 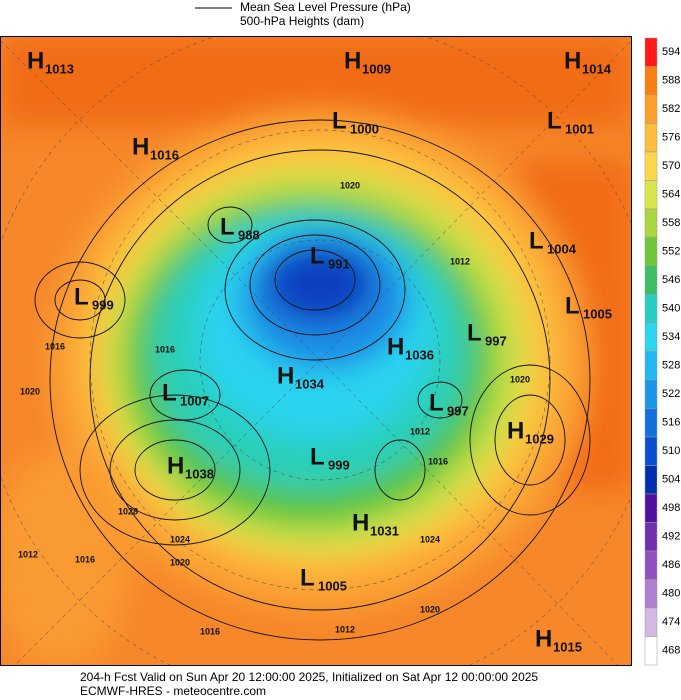 What do you see at coordinates (539, 438) in the screenshot?
I see `center-pressure: 1029` at bounding box center [539, 438].